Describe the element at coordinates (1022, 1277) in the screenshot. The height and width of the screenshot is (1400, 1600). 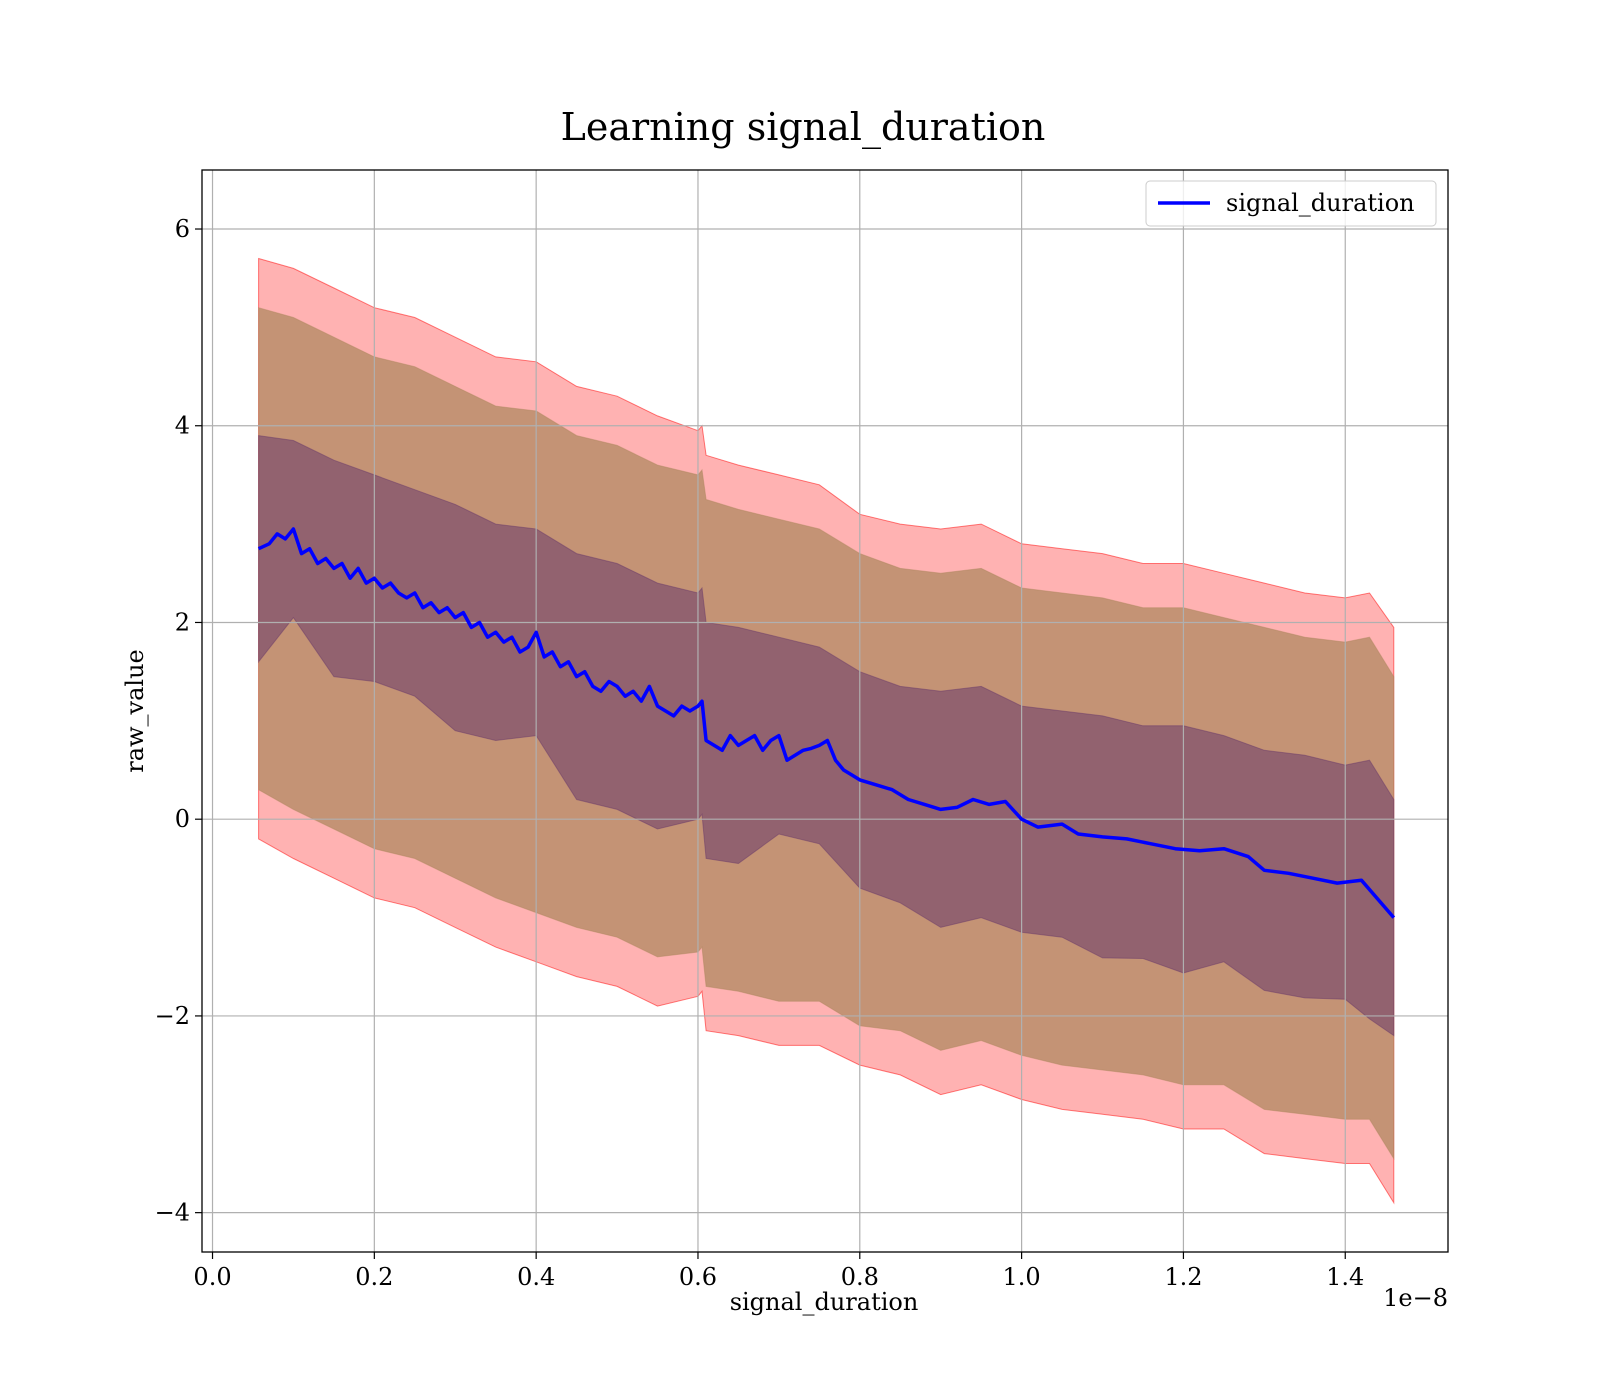
I see `x-tick-label: 1.0` at that location.